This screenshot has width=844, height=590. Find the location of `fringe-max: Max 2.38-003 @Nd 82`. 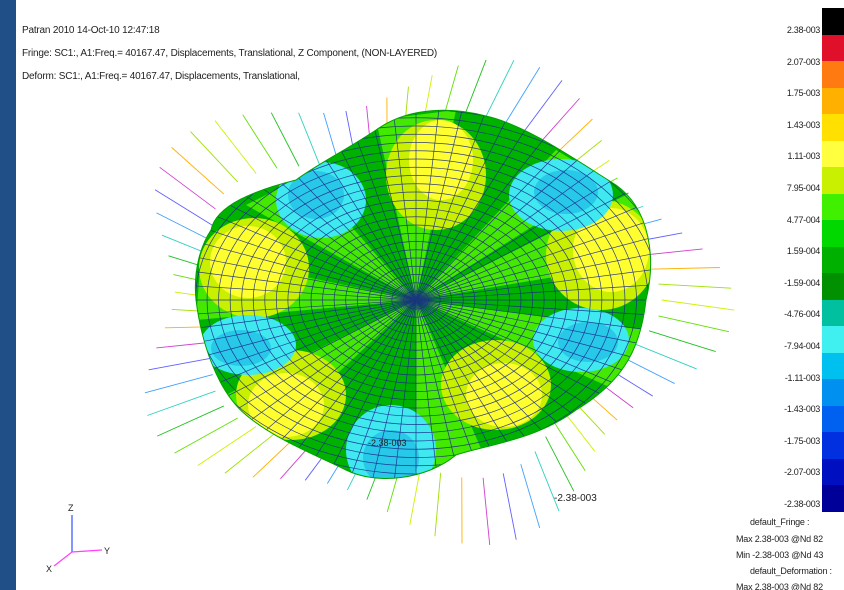

fringe-max: Max 2.38-003 @Nd 82 is located at coordinates (779, 539).